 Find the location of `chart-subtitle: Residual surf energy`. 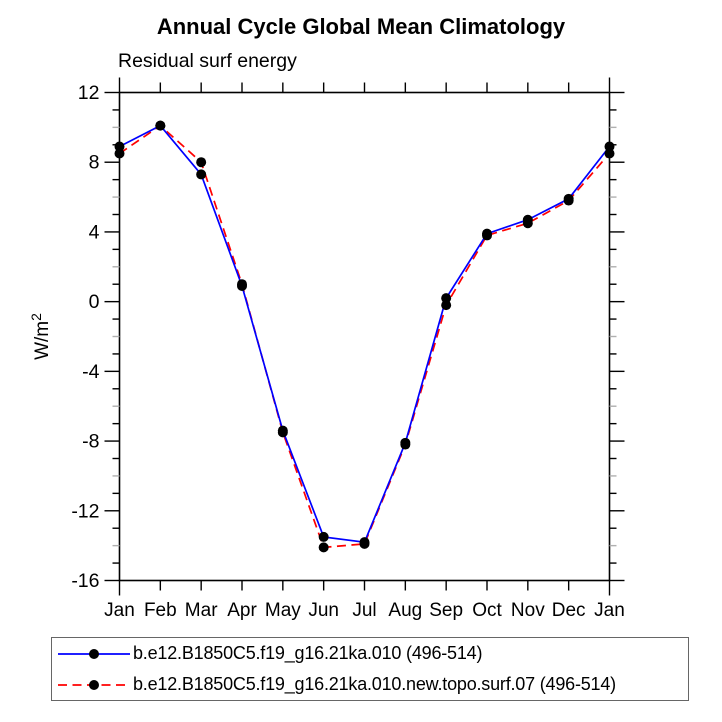

chart-subtitle: Residual surf energy is located at coordinates (207, 61).